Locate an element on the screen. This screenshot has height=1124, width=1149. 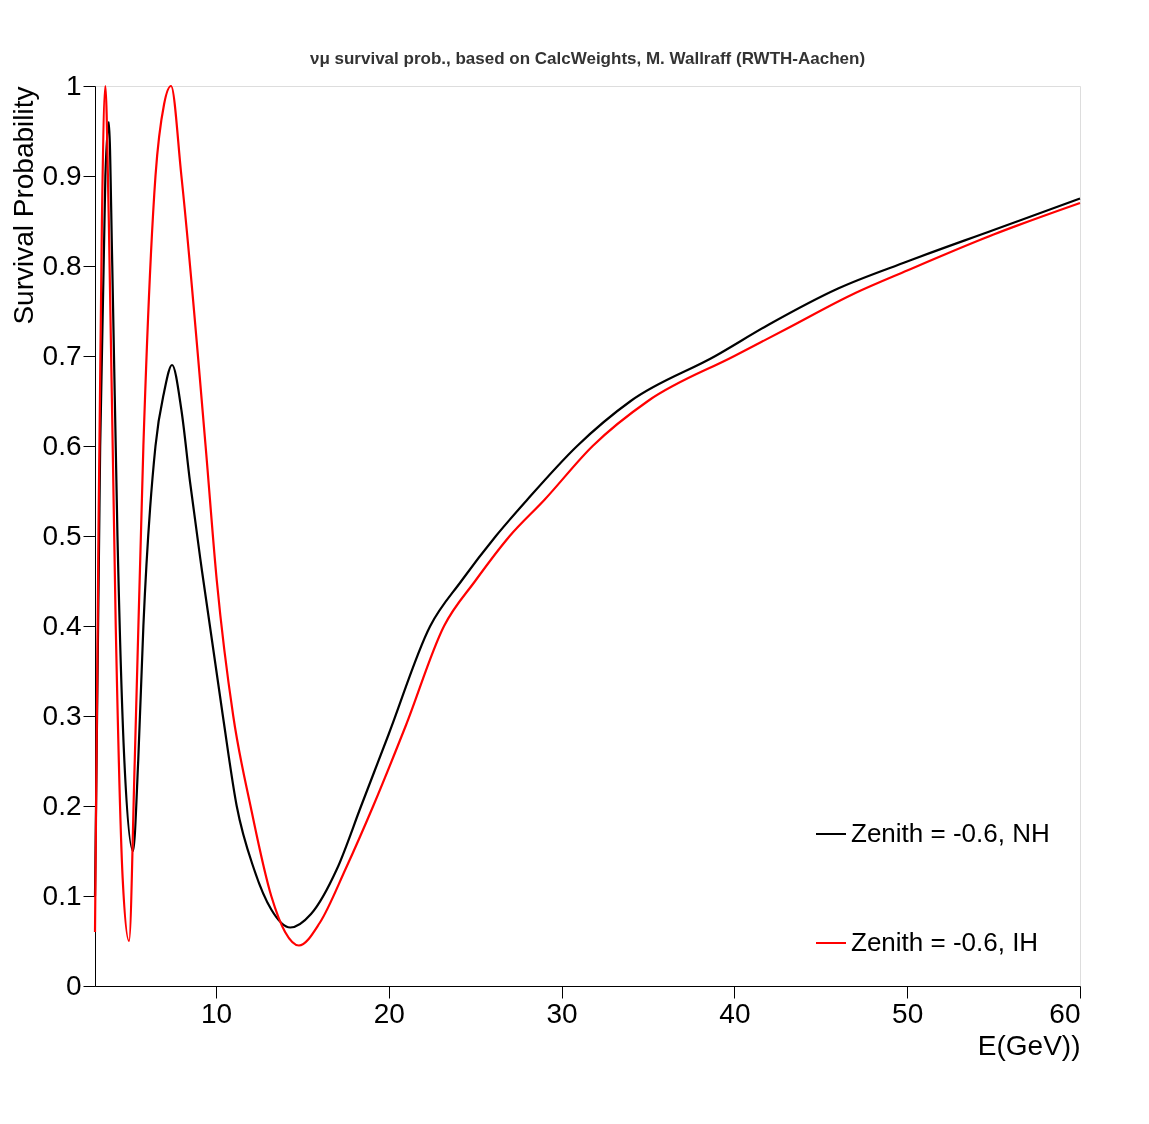
x-tick-label: 10 is located at coordinates (216, 1013).